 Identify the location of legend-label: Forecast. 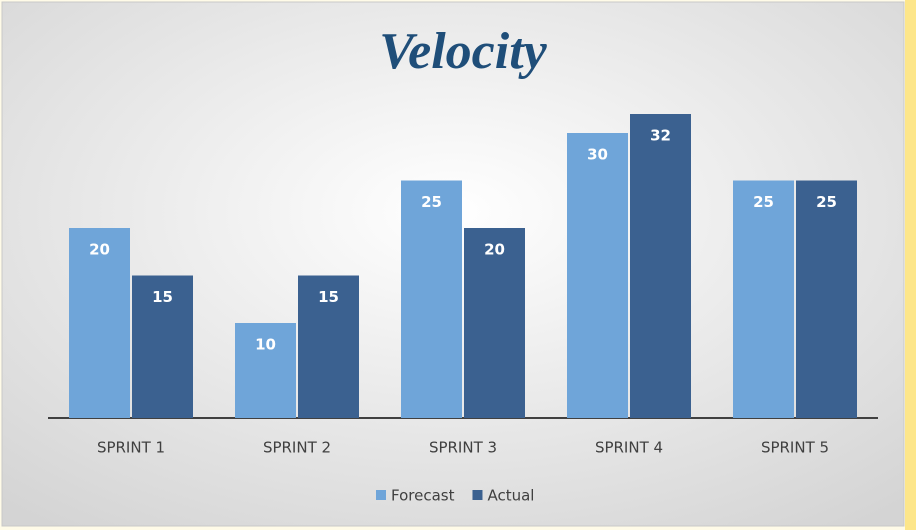
(423, 496).